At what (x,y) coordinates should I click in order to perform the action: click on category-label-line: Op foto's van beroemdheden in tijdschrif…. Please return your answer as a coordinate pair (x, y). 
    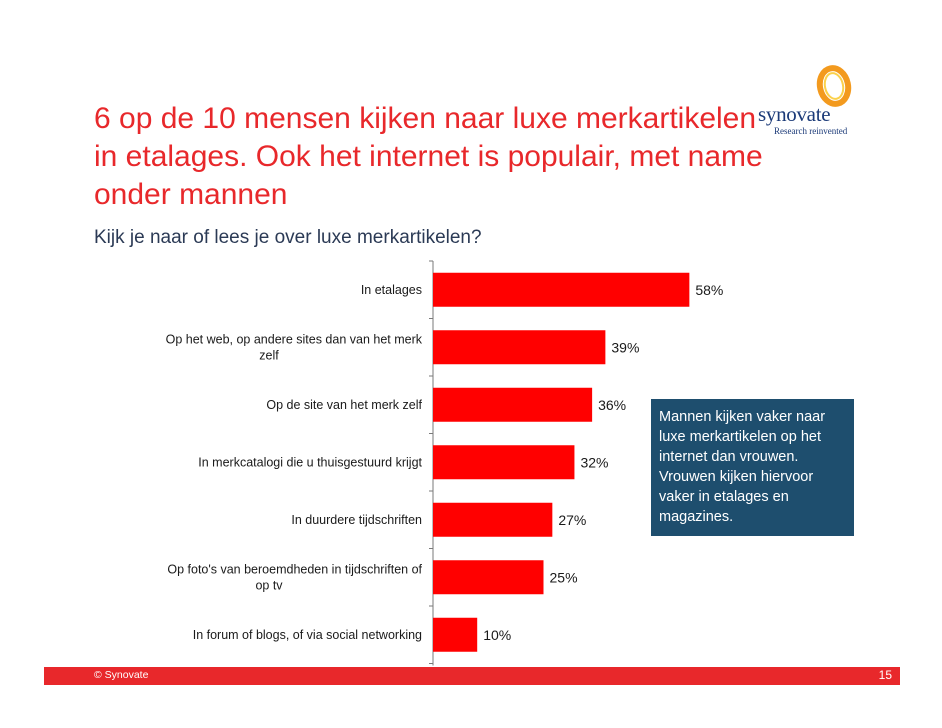
    Looking at the image, I should click on (294, 569).